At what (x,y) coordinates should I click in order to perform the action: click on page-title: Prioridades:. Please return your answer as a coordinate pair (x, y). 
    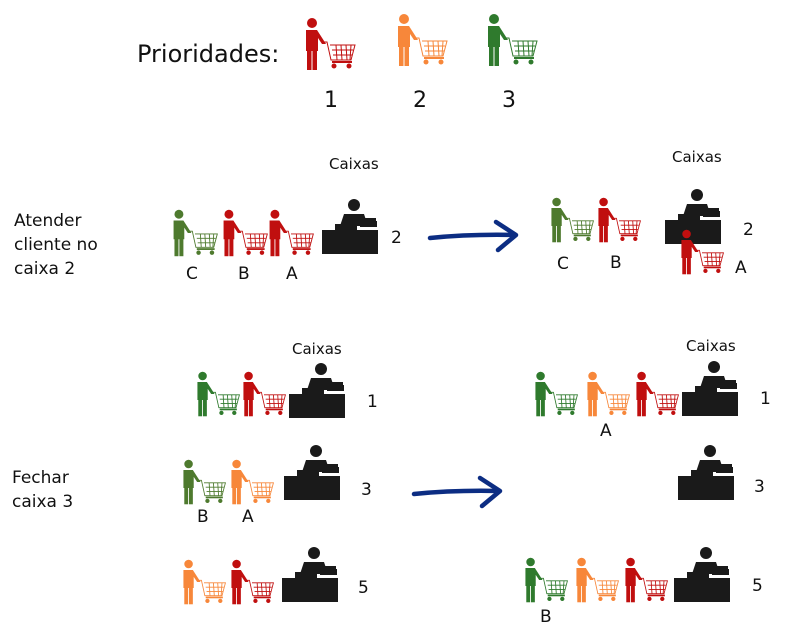
    Looking at the image, I should click on (208, 54).